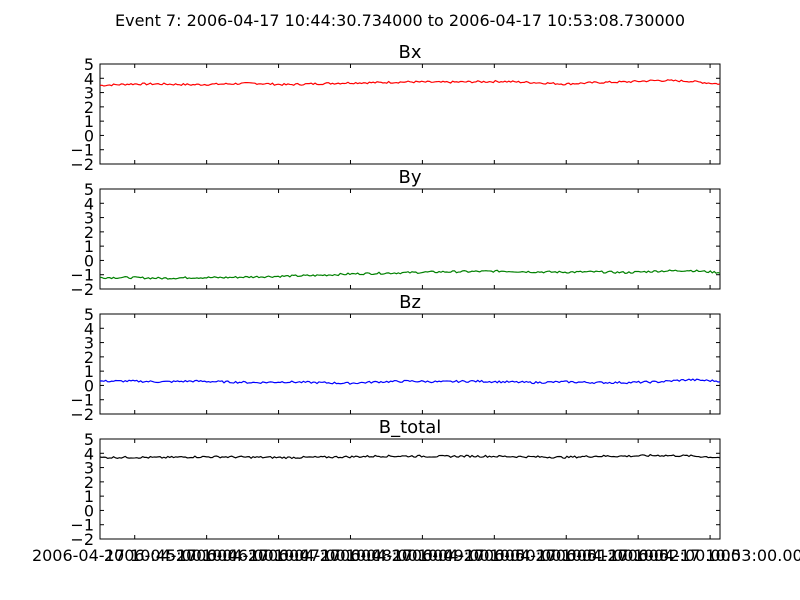 The width and height of the screenshot is (800, 600). I want to click on subplot-title: Bx, so click(409, 52).